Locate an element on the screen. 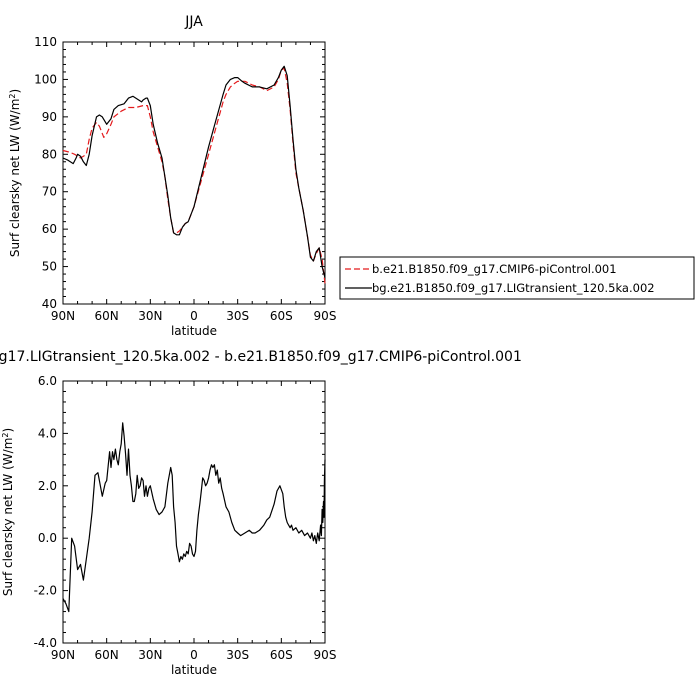 This screenshot has width=700, height=700. y-tick-label: 80 is located at coordinates (49, 154).